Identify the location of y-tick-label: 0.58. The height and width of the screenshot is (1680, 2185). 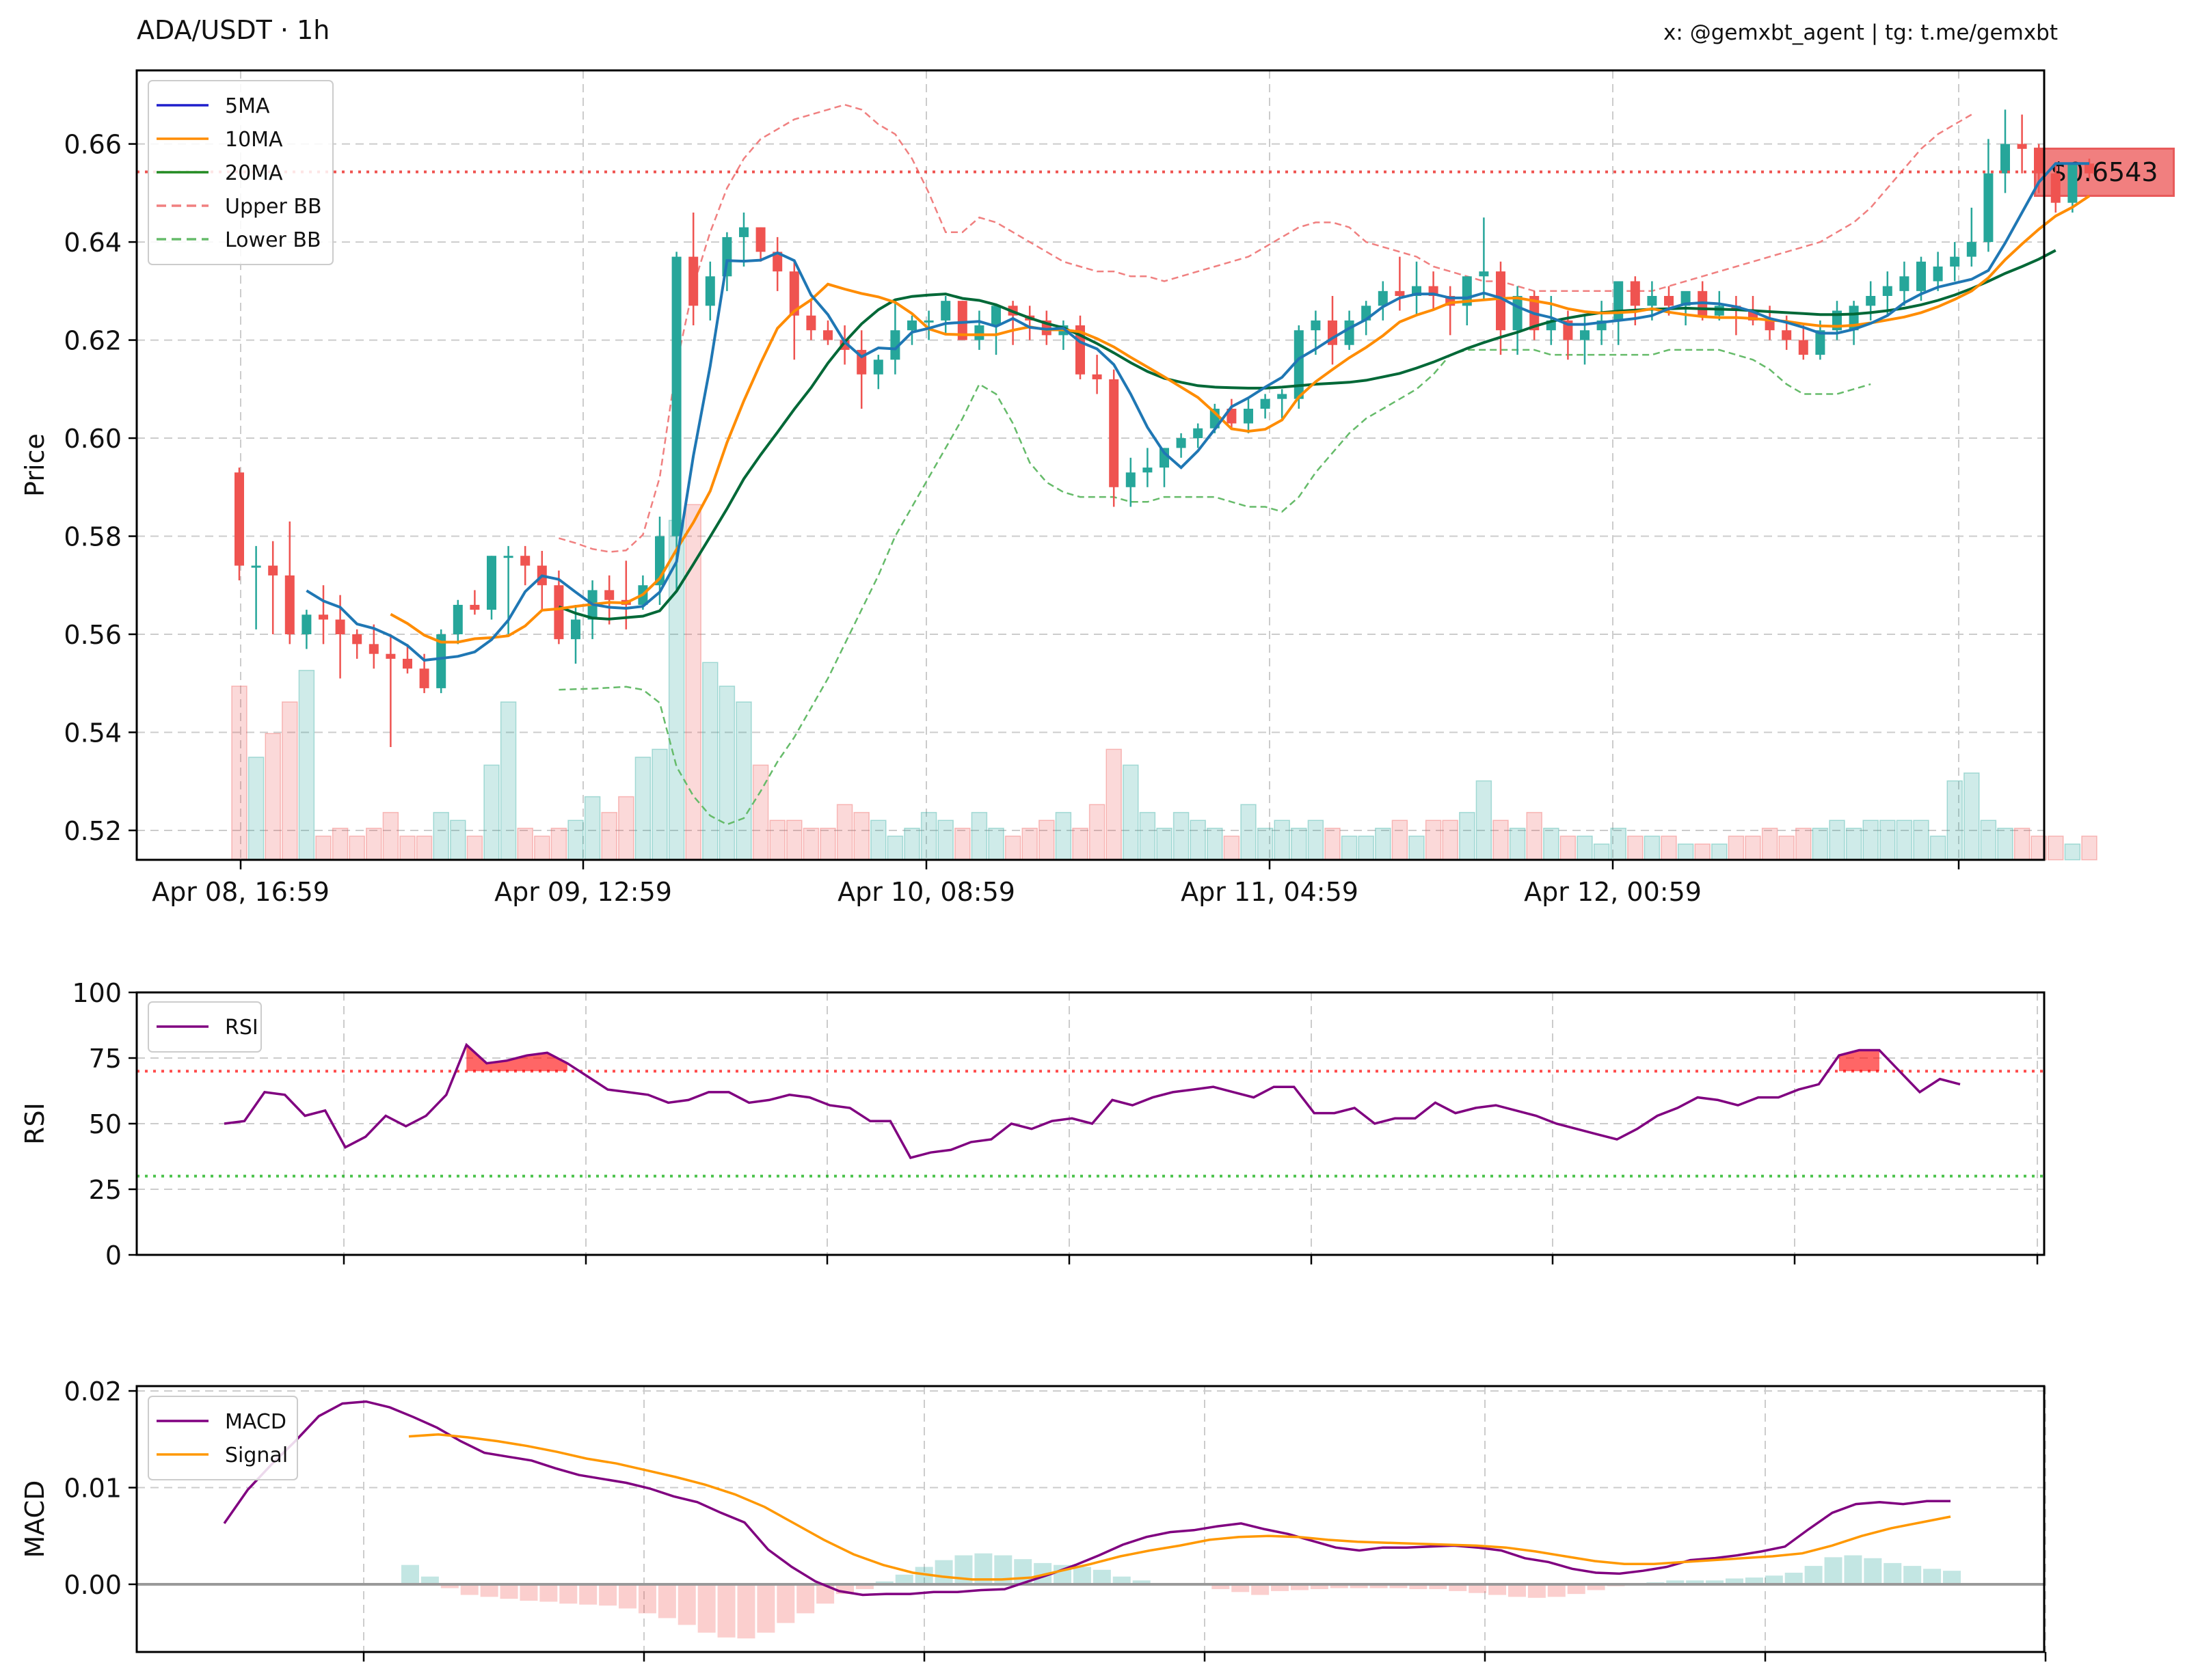
(93, 537).